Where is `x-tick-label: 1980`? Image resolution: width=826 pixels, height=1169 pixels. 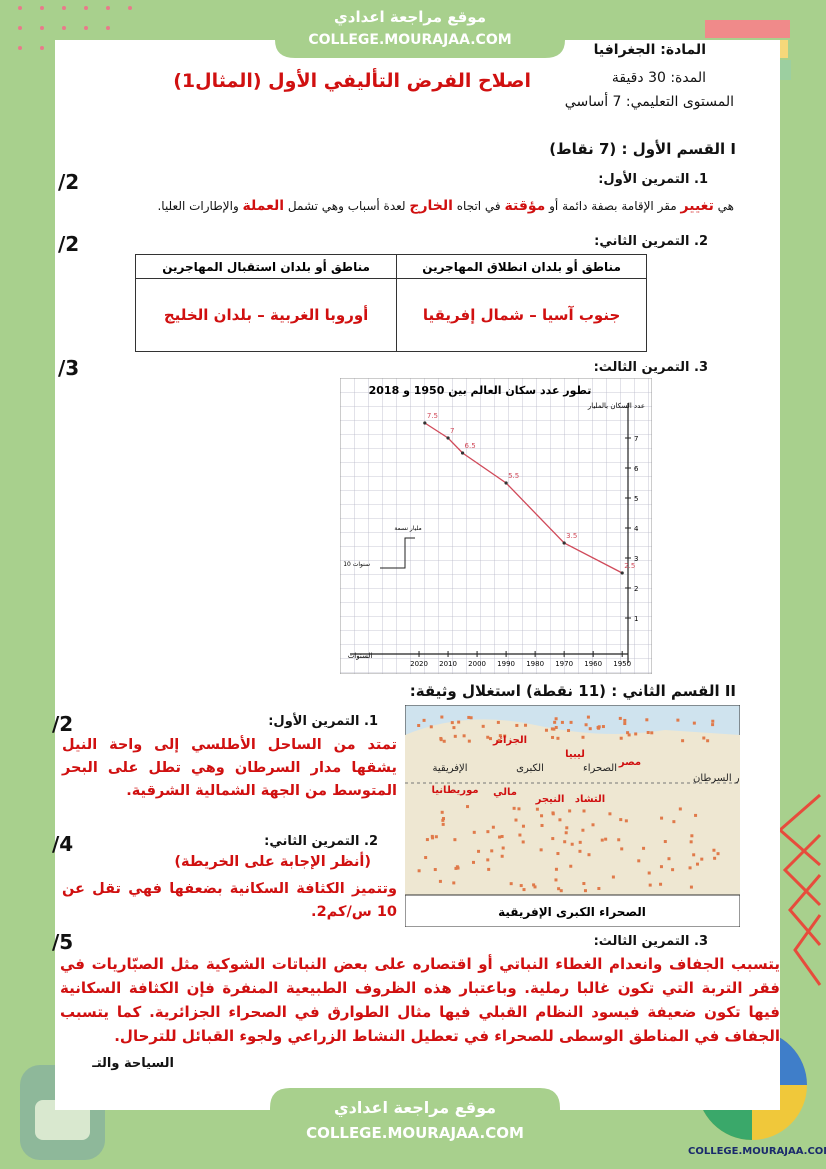
x-tick-label: 1980 is located at coordinates (535, 664).